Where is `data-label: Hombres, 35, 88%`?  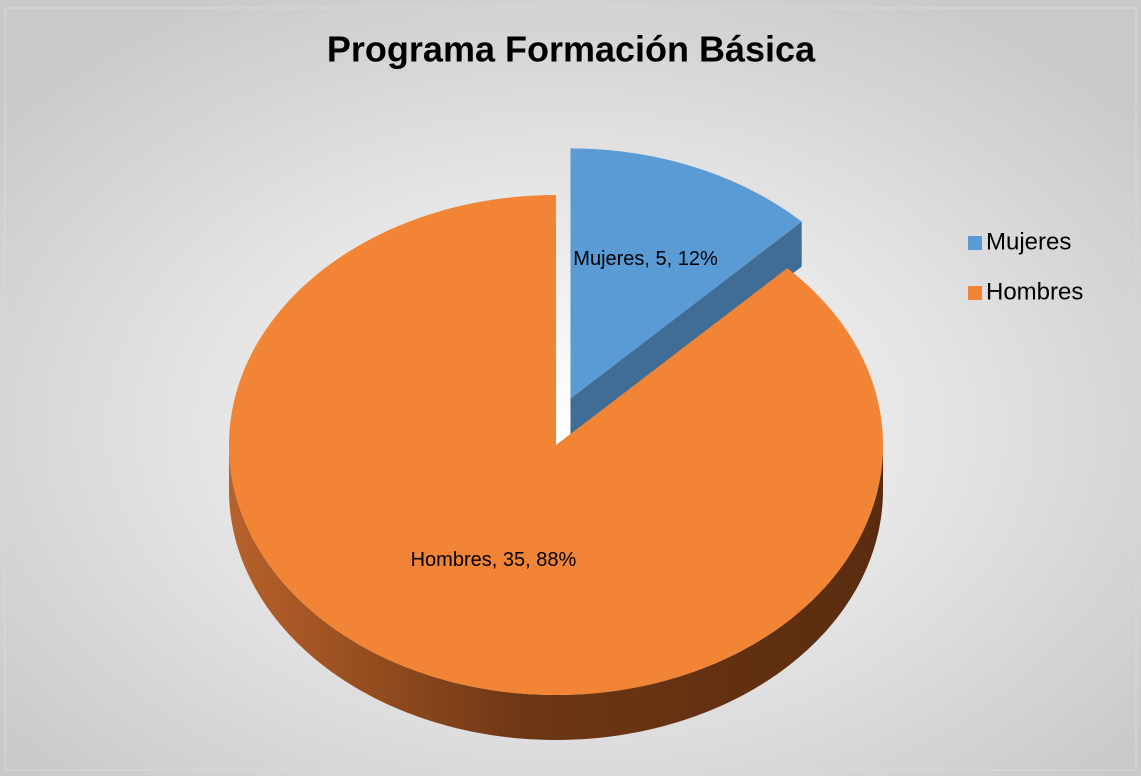 data-label: Hombres, 35, 88% is located at coordinates (494, 560).